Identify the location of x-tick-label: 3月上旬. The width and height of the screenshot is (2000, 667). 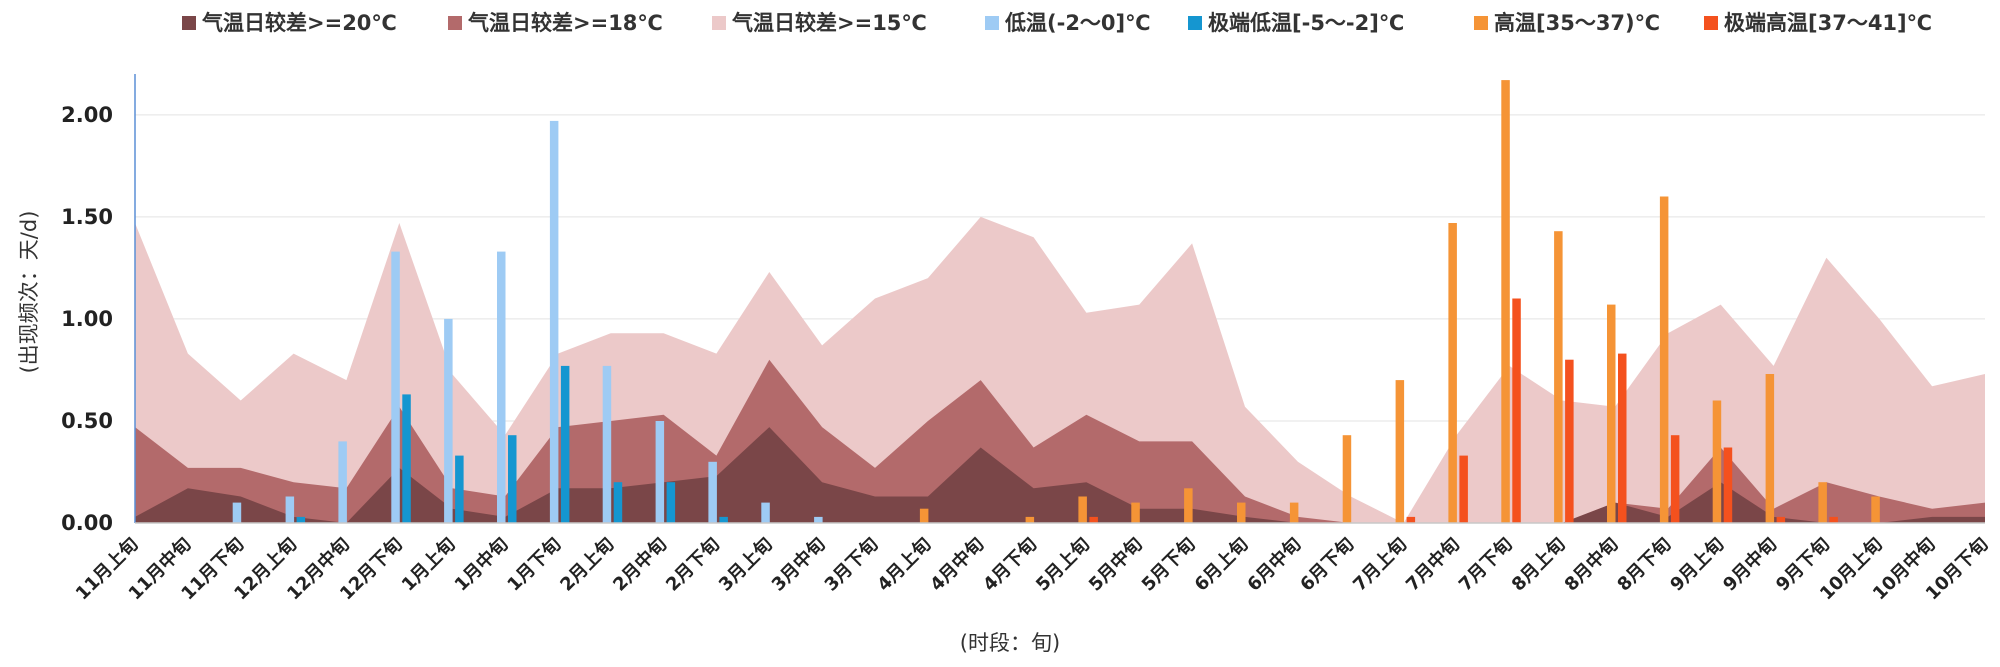
(745, 564).